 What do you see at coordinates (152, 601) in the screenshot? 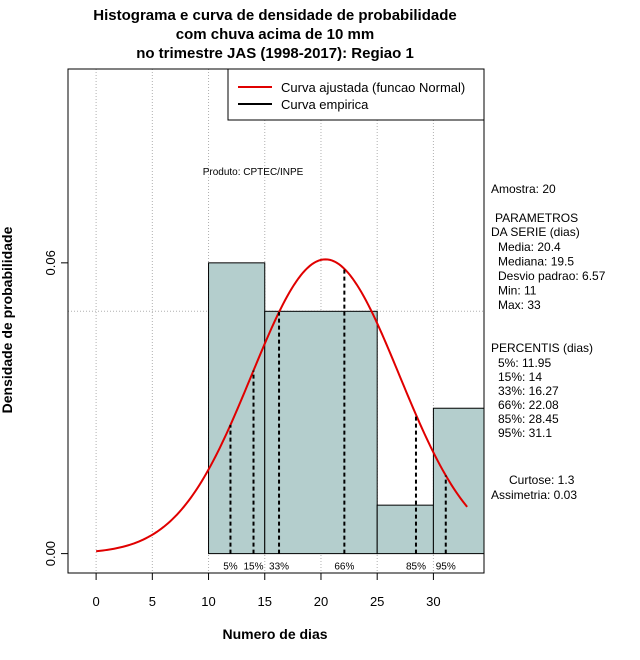
I see `x-tick-label: 5` at bounding box center [152, 601].